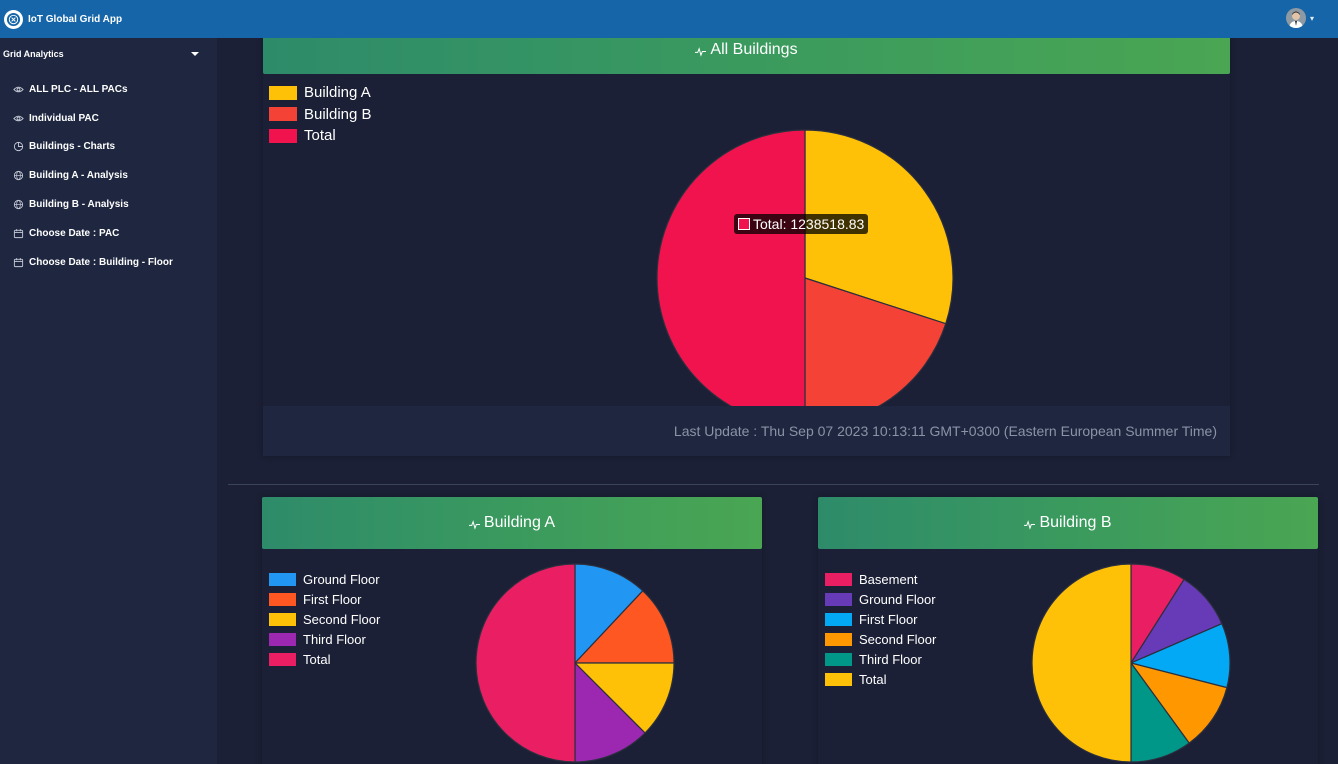 Image resolution: width=1338 pixels, height=764 pixels. Describe the element at coordinates (879, 227) in the screenshot. I see `pie-slice-building-a` at that location.